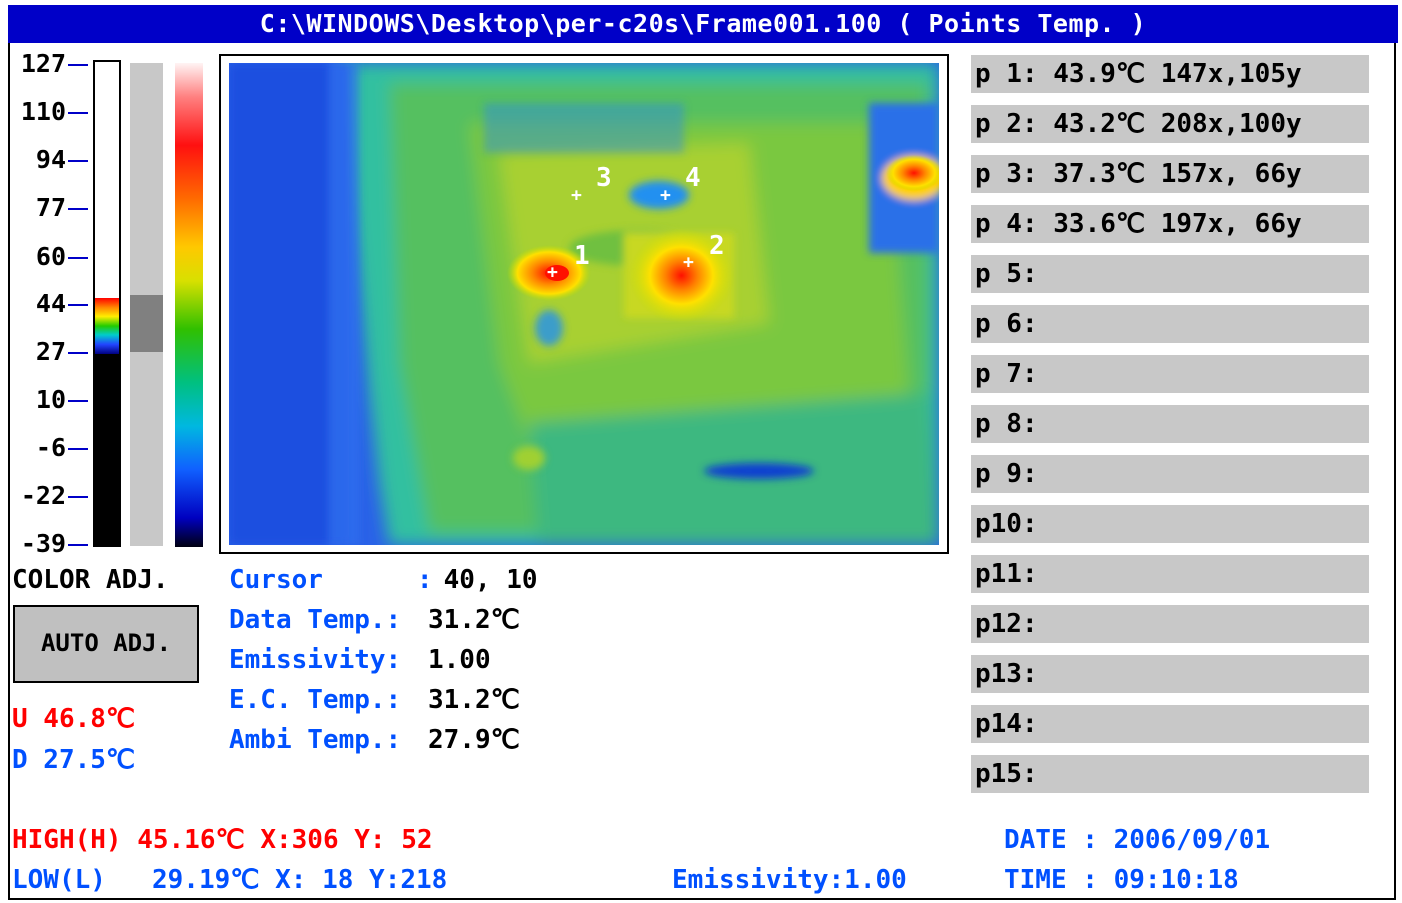  I want to click on time-readout: TIME : 09:10:18, so click(1121, 880).